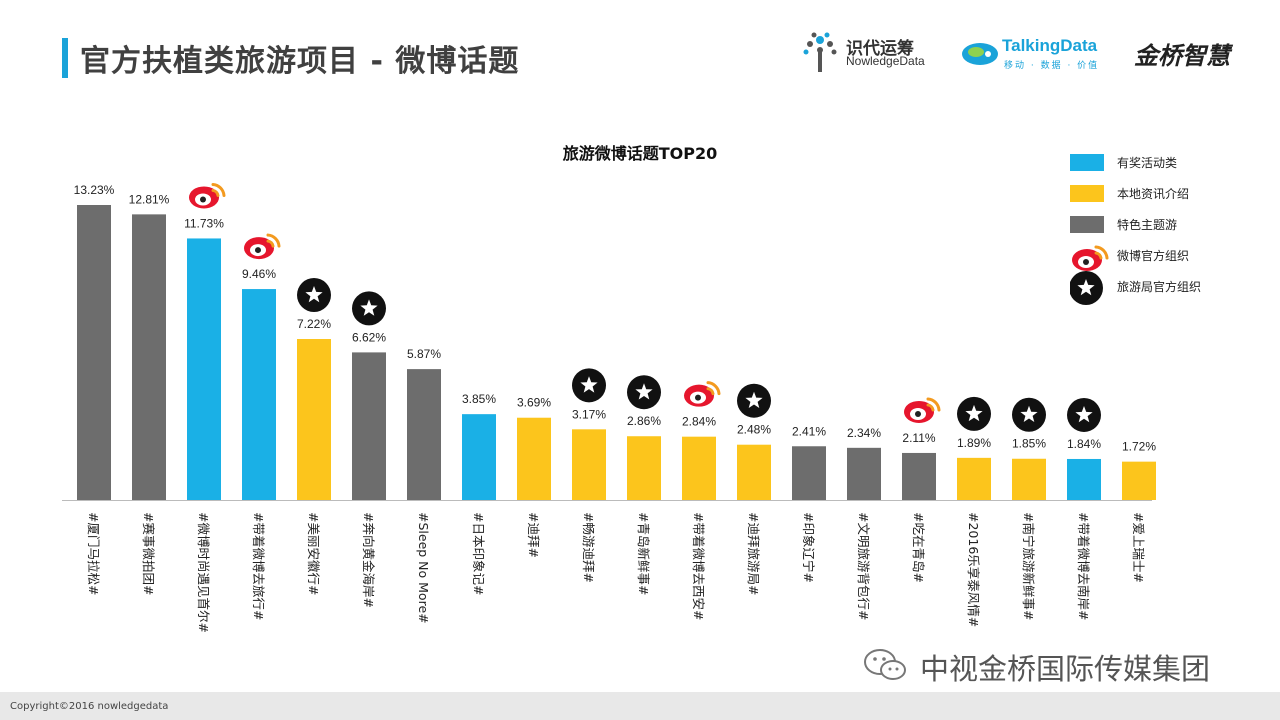 The height and width of the screenshot is (720, 1280). Describe the element at coordinates (644, 421) in the screenshot. I see `value-label-11: 2.86%` at that location.